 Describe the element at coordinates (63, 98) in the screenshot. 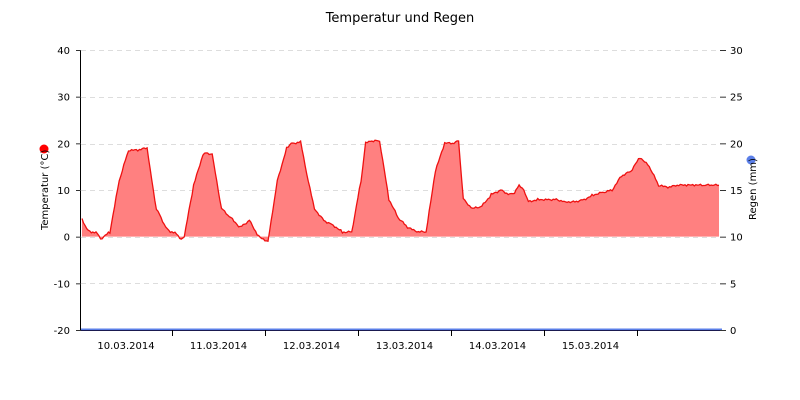

I see `left-tick-label: 30` at that location.